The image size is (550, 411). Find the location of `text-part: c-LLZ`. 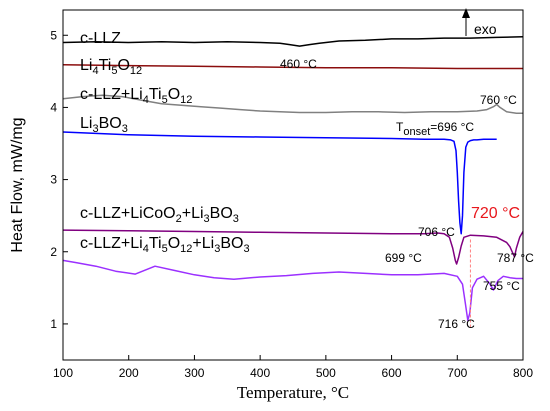

text-part: c-LLZ is located at coordinates (100, 38).